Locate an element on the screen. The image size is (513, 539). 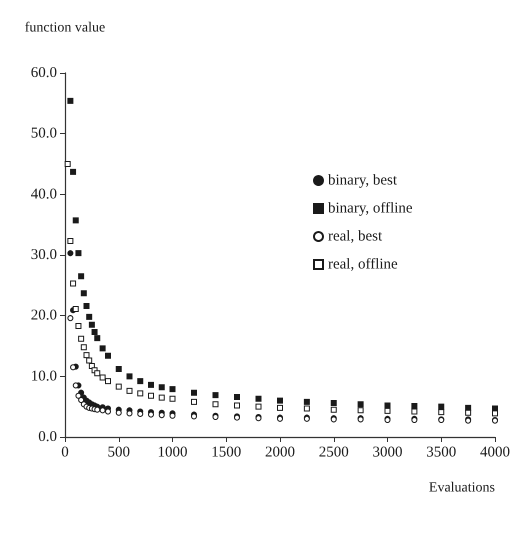
x-tick-label: 0 is located at coordinates (65, 452).